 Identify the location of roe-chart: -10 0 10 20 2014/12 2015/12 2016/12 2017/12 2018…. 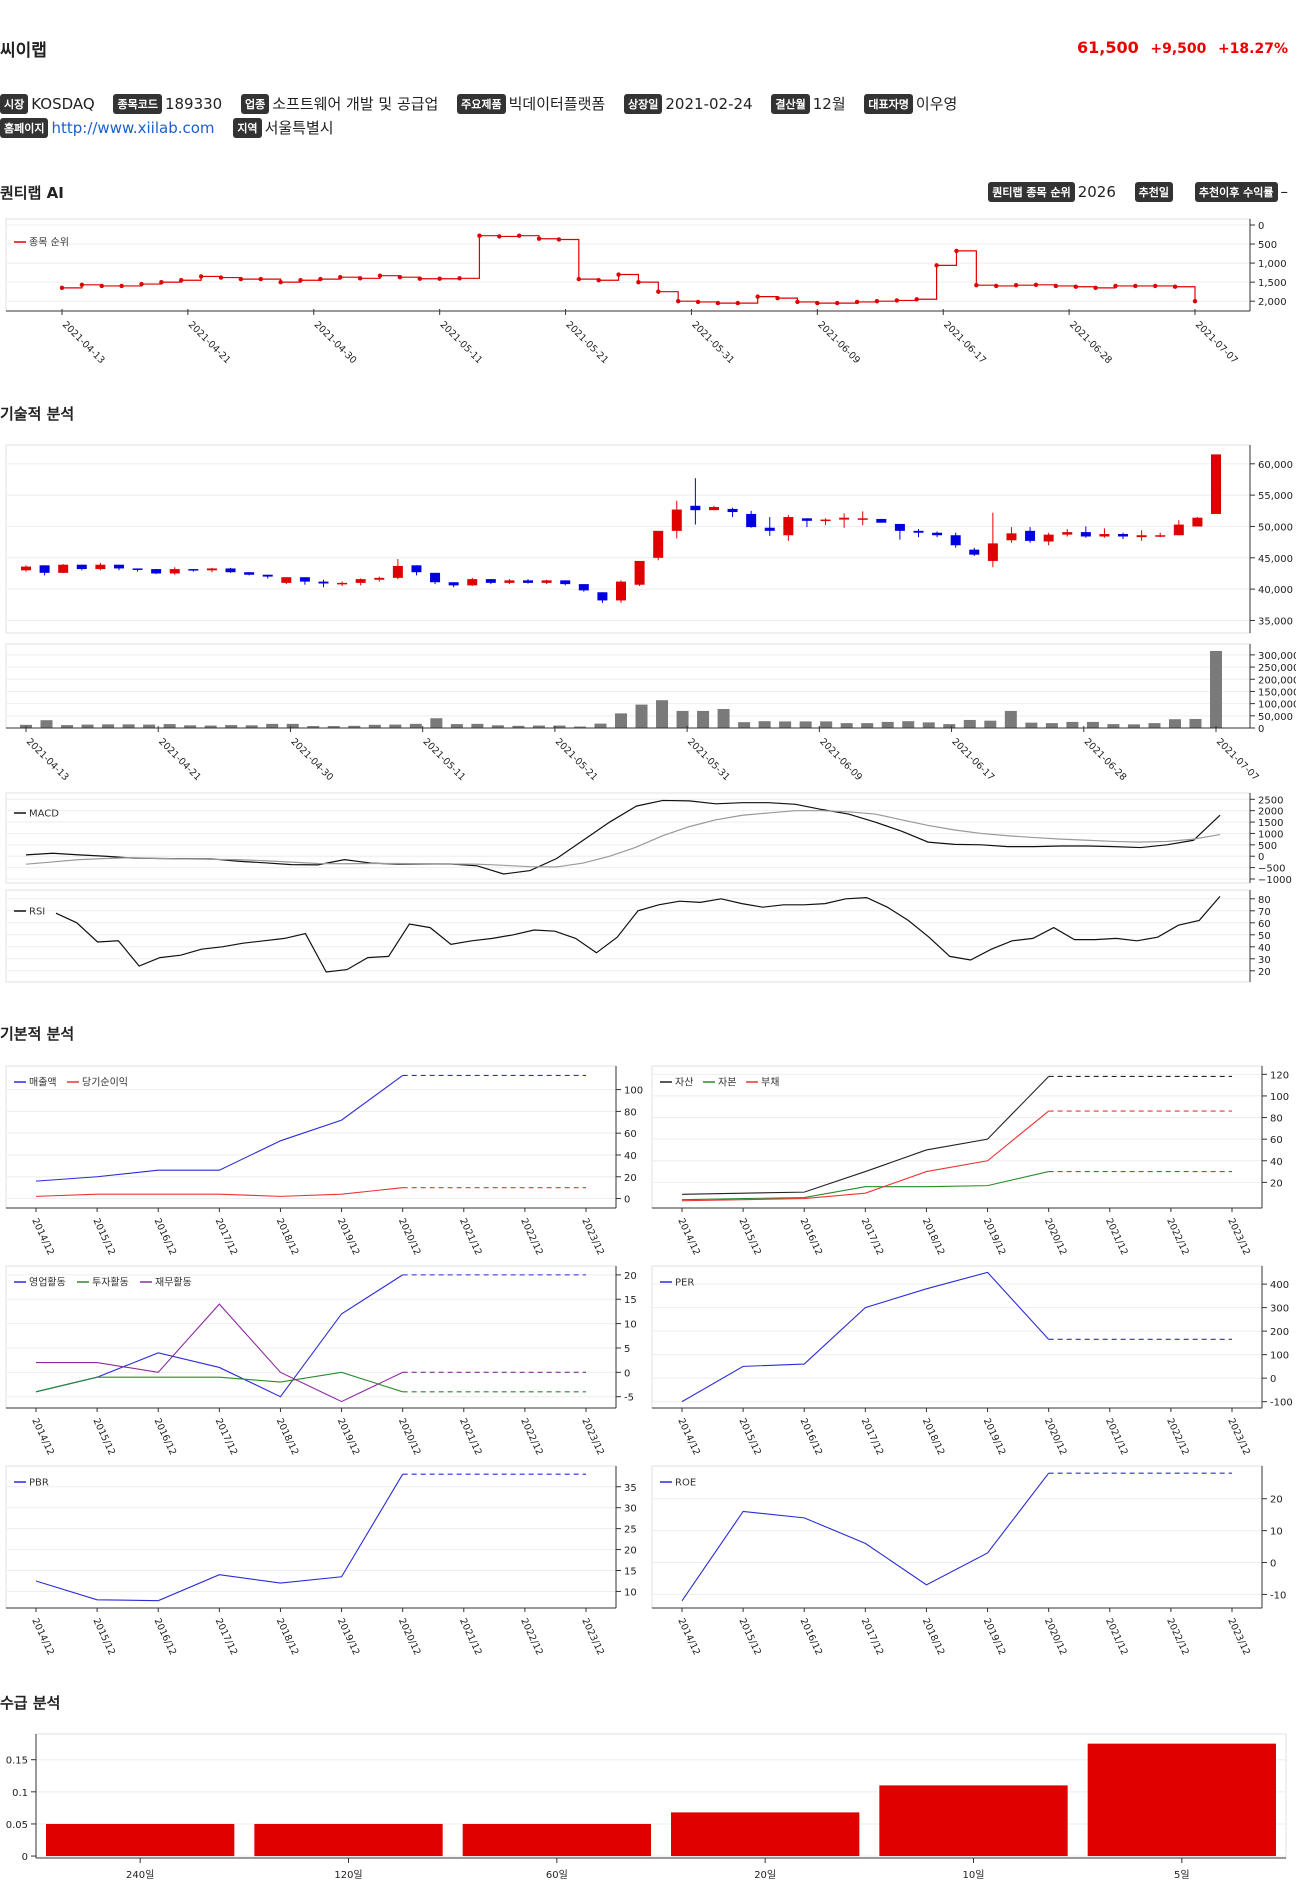
(968, 1561).